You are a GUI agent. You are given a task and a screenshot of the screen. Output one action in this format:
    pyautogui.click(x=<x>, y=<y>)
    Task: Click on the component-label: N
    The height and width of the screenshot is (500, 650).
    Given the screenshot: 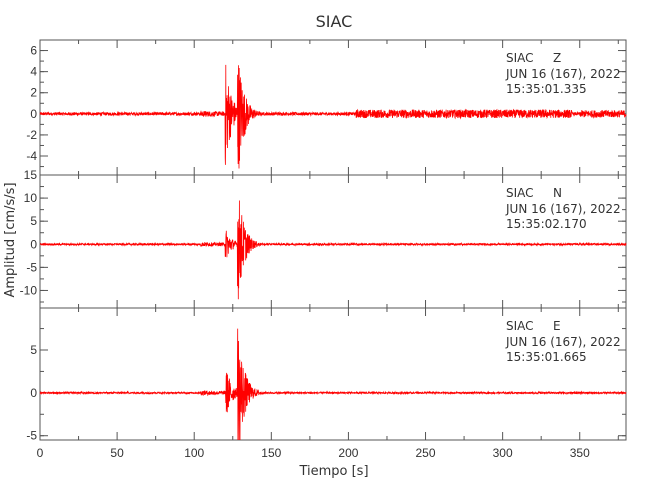 What is the action you would take?
    pyautogui.click(x=557, y=193)
    